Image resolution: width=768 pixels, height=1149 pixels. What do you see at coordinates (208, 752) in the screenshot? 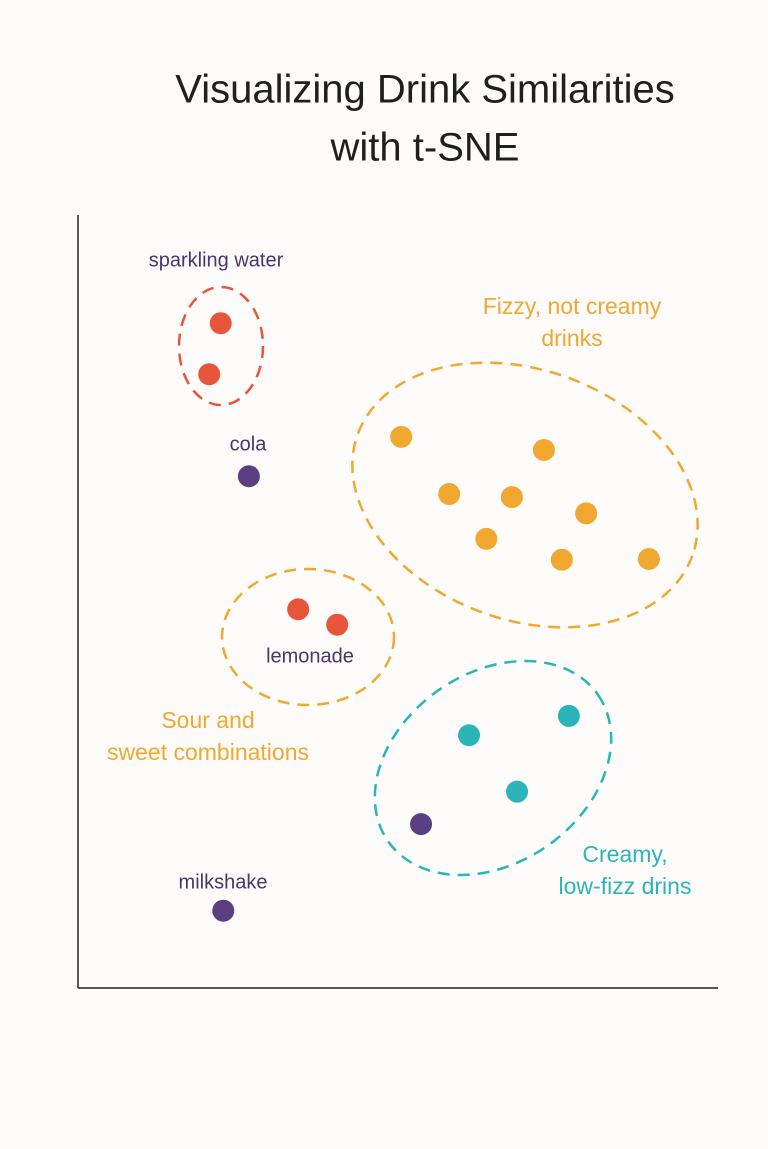
I see `annotation: sweet combinations` at bounding box center [208, 752].